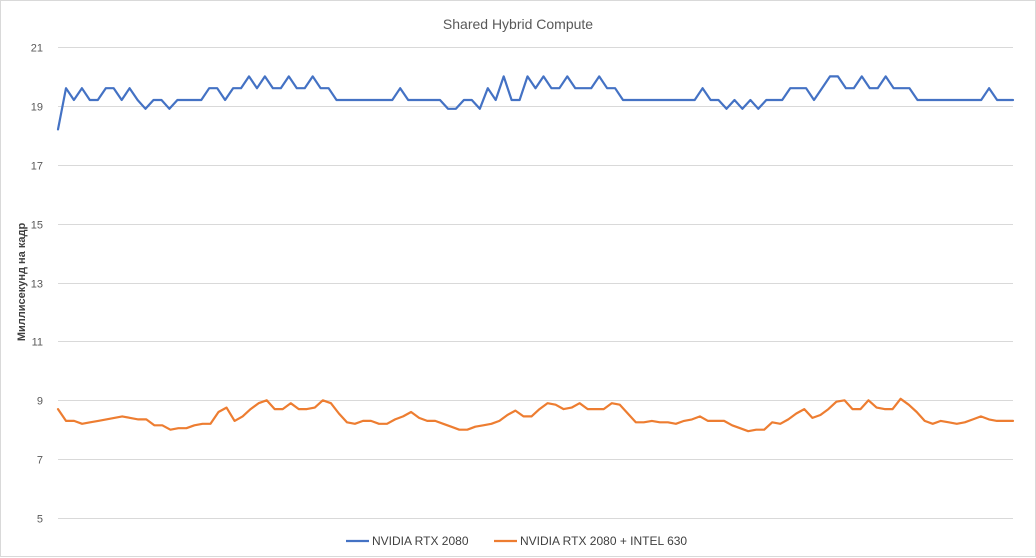 Image resolution: width=1036 pixels, height=558 pixels. I want to click on legend-label-2: NVIDIA RTX 2080 + INTEL 630, so click(603, 541).